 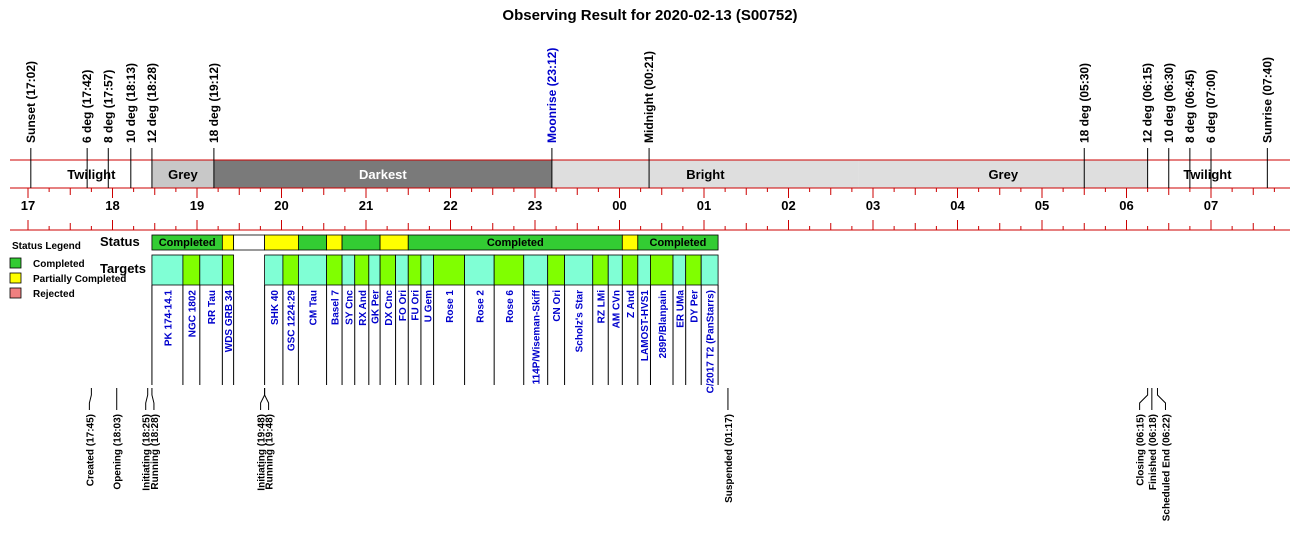 I want to click on hour-tick-label: 06, so click(x=1126, y=205).